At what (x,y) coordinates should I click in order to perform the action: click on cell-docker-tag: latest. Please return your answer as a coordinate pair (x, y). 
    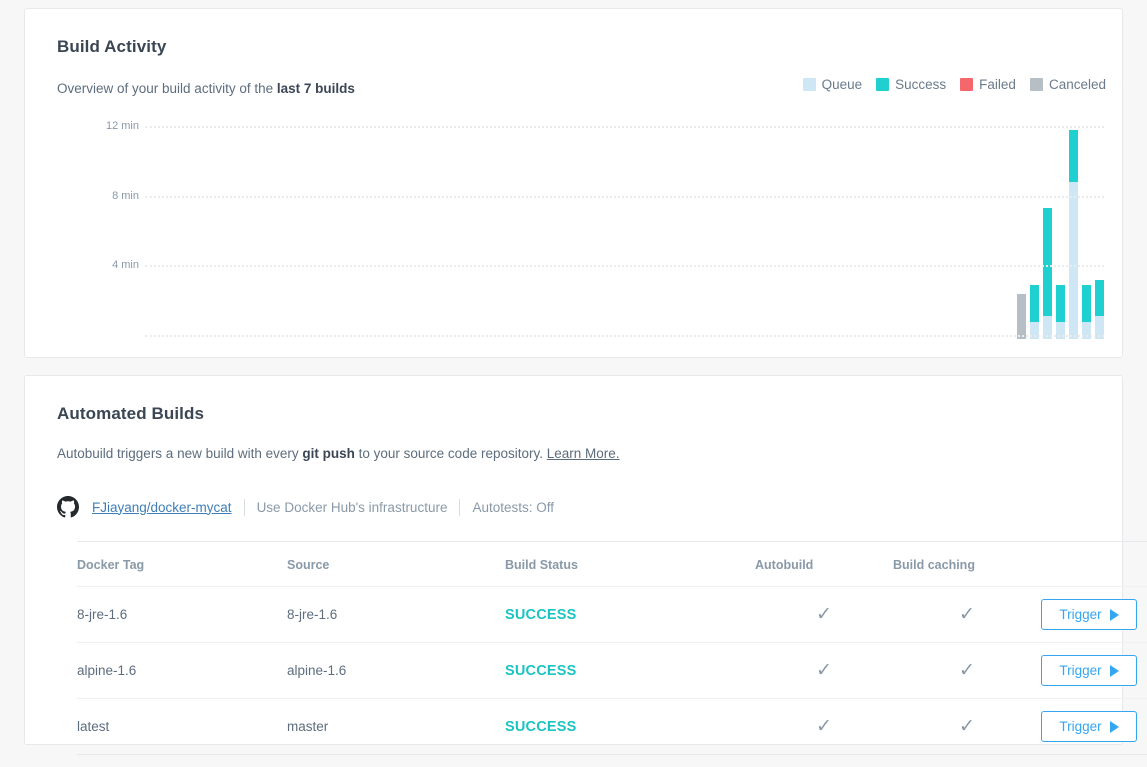
    Looking at the image, I should click on (182, 726).